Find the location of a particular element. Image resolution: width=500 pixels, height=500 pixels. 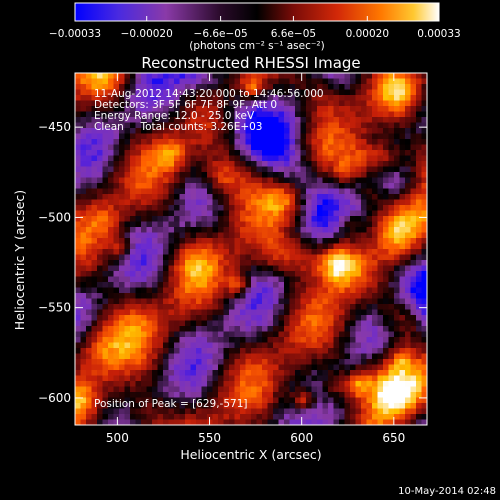

colorbar-tick-label: 6.6e−05 is located at coordinates (293, 34).